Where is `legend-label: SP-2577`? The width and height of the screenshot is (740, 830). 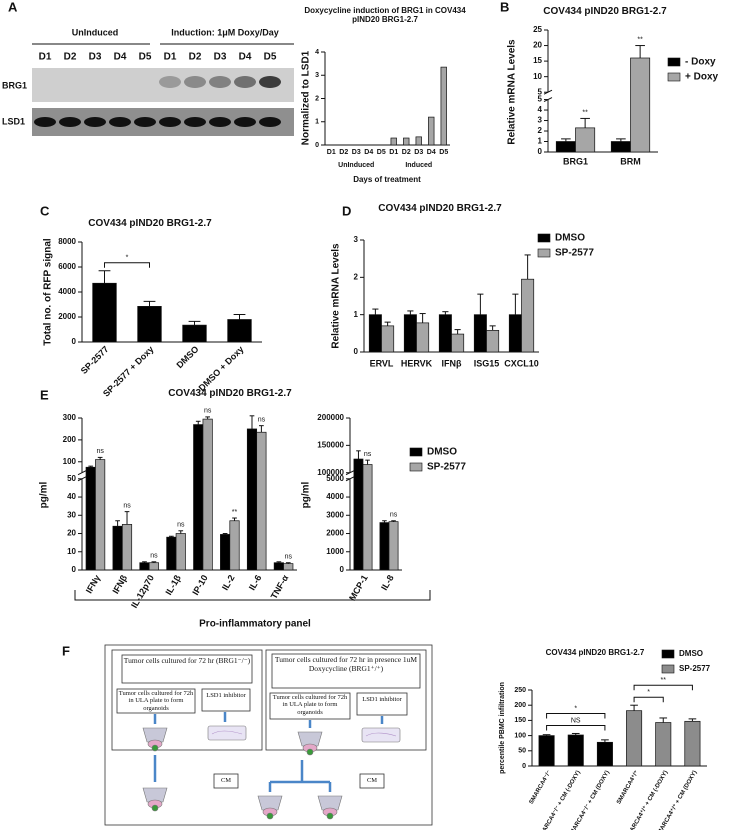 legend-label: SP-2577 is located at coordinates (446, 467).